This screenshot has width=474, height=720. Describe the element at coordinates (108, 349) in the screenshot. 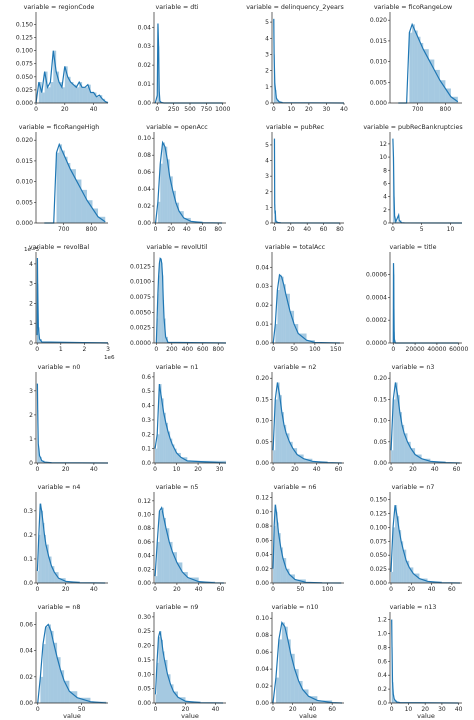

I see `x-tick-label: 3` at that location.